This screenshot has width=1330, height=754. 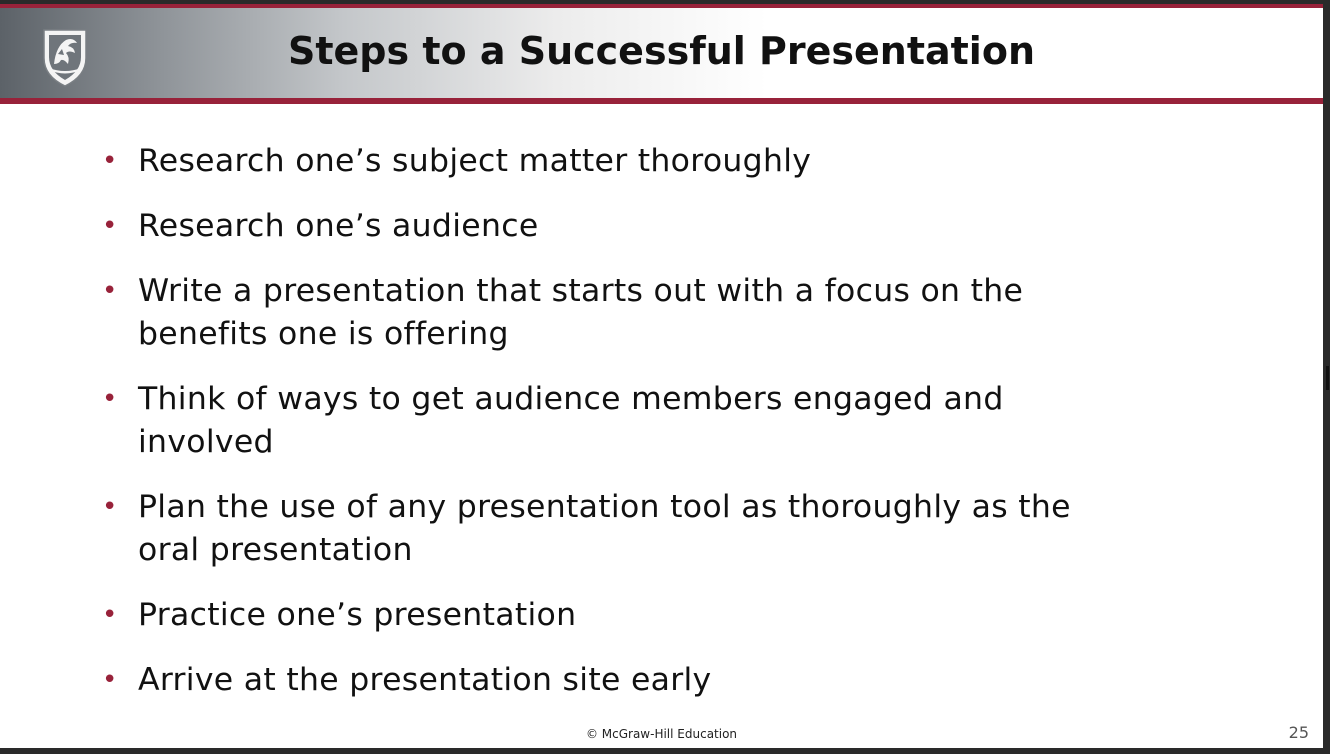 I want to click on bullet-text: Arrive at the presentation site early, so click(x=425, y=680).